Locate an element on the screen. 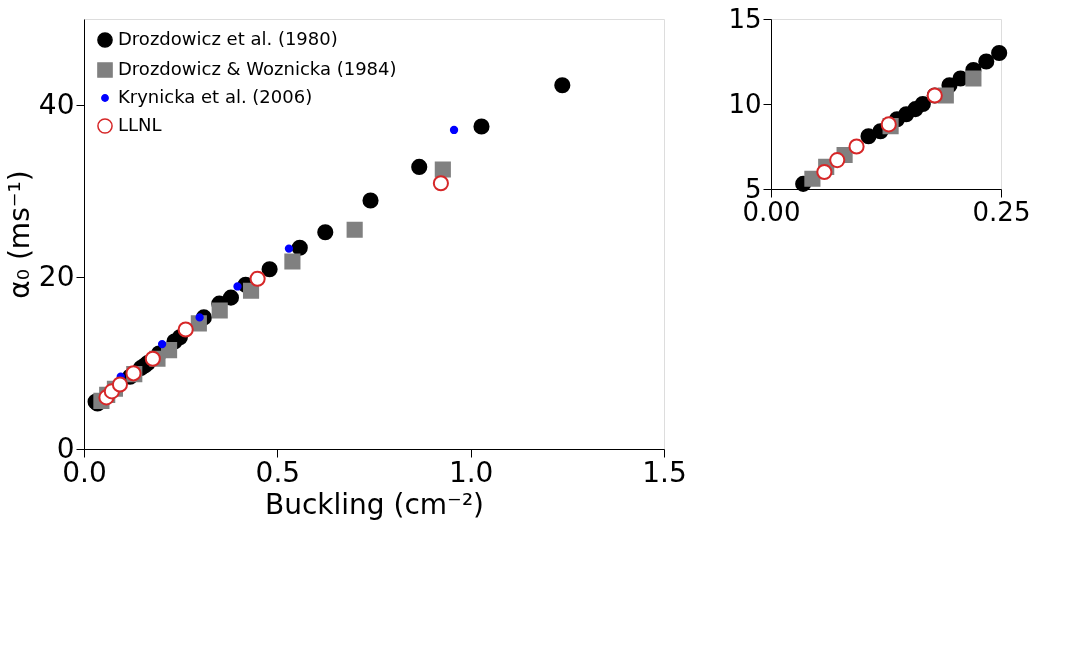 The height and width of the screenshot is (657, 1084). x-tick-label: 1.0 is located at coordinates (471, 472).